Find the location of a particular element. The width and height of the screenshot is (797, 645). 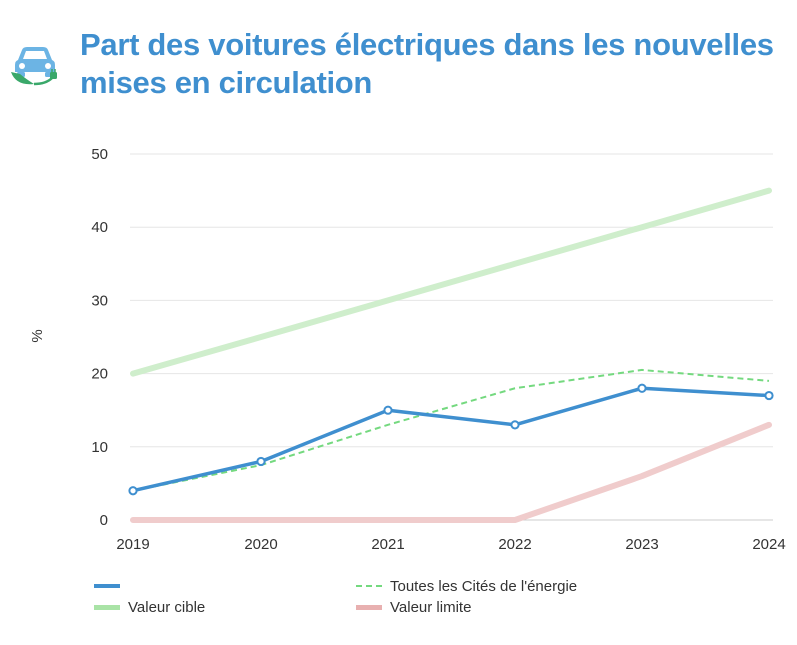

y-tick-label: 50 is located at coordinates (99, 154).